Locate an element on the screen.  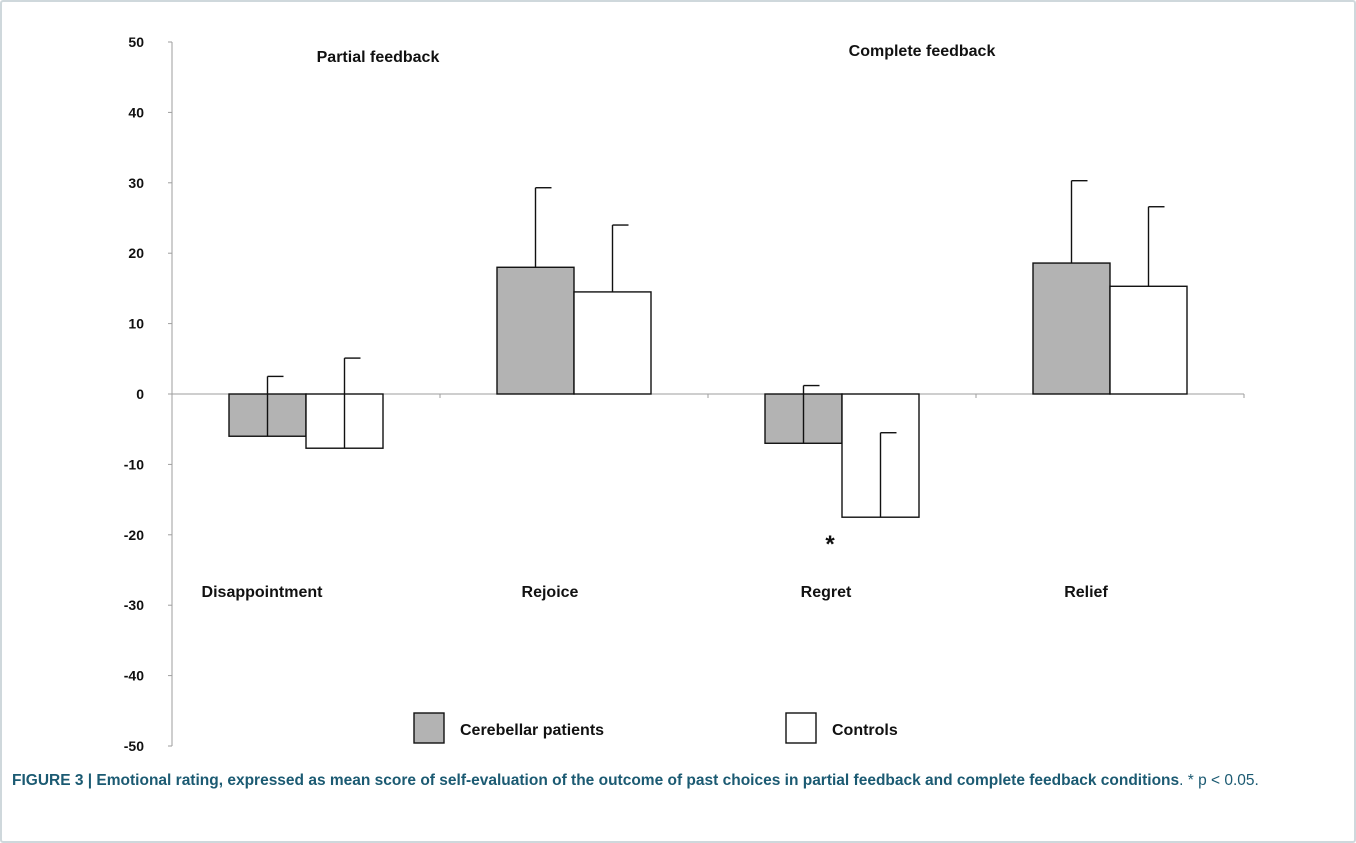
legend: Cerebellar patients Controls is located at coordinates (655, 728).